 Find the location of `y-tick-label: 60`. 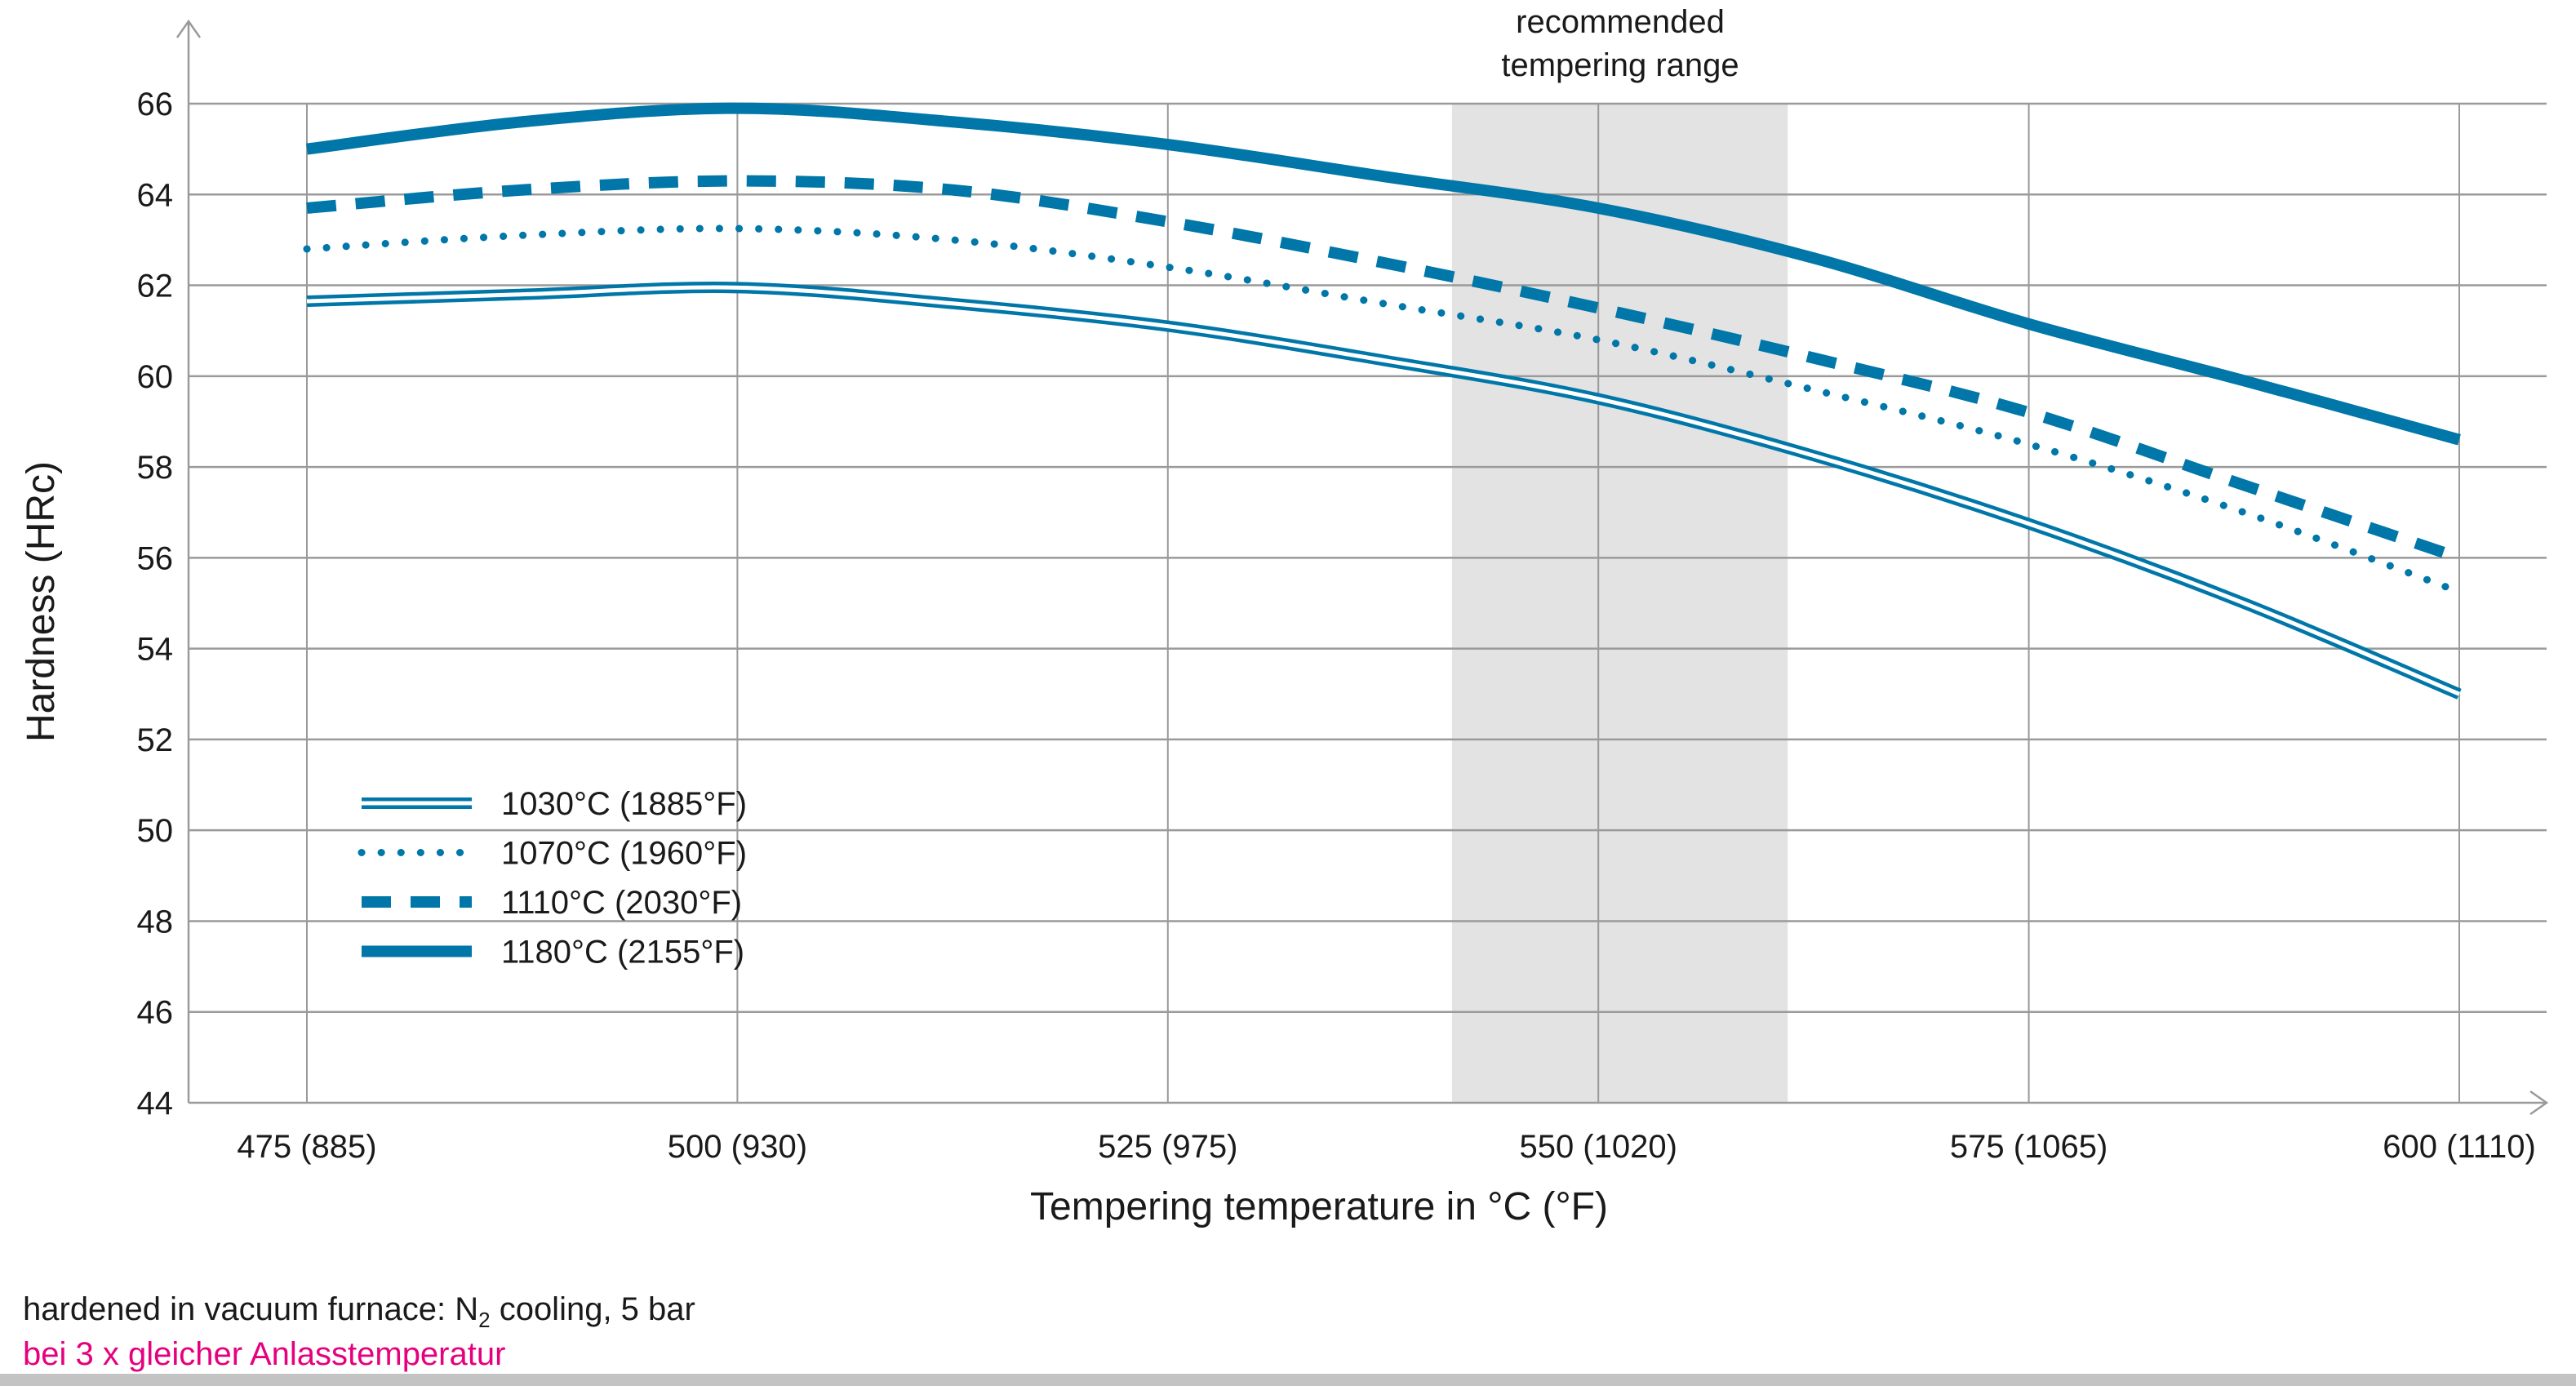

y-tick-label: 60 is located at coordinates (155, 377).